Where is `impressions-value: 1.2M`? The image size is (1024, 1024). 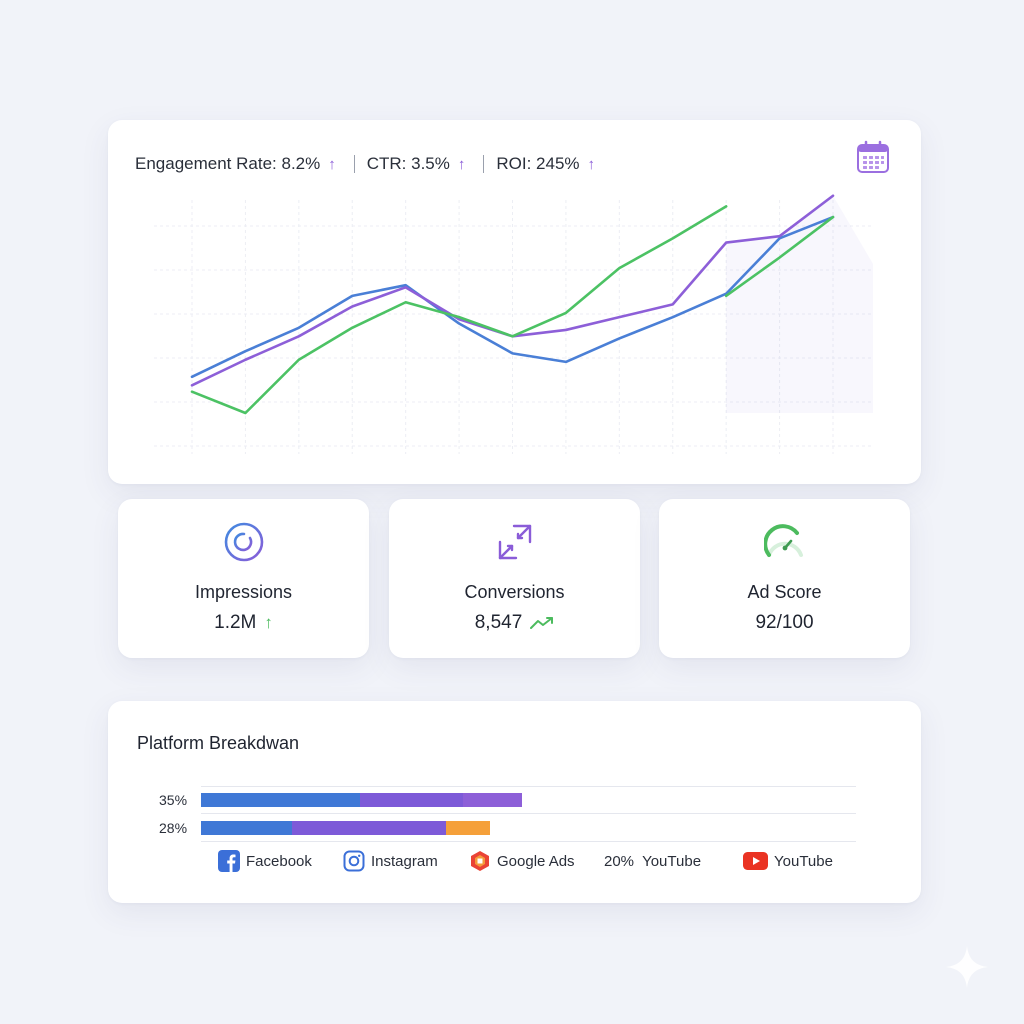 impressions-value: 1.2M is located at coordinates (235, 622).